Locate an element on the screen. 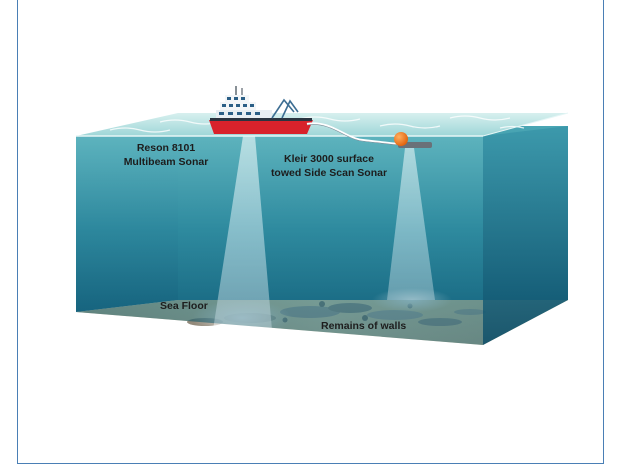 The height and width of the screenshot is (466, 621). surface-right-edge is located at coordinates (525, 124).